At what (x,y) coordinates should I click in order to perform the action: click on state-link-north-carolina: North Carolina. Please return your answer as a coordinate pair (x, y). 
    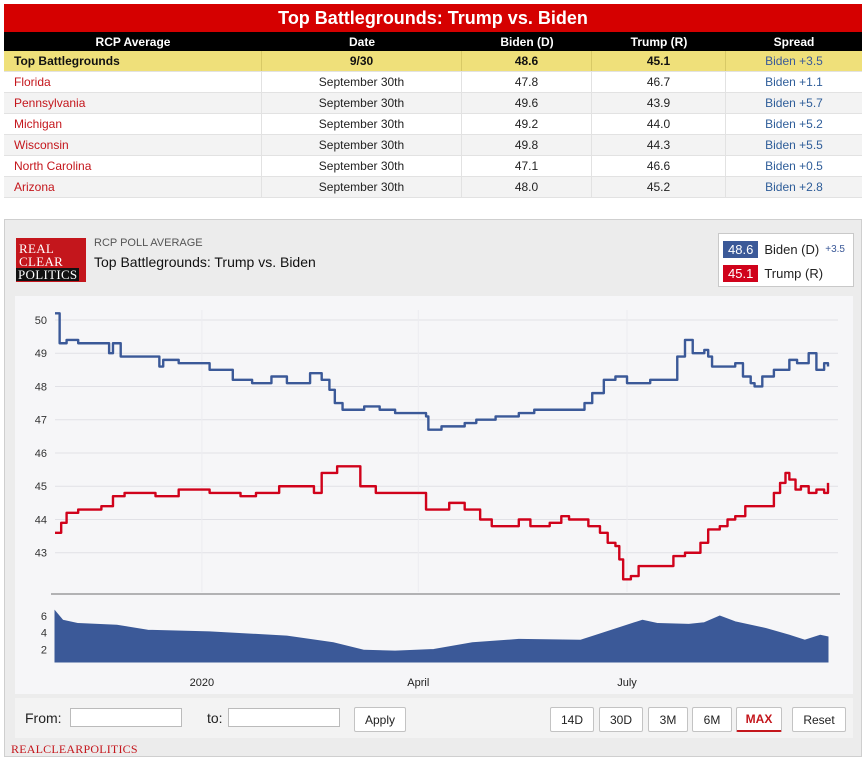
    Looking at the image, I should click on (133, 166).